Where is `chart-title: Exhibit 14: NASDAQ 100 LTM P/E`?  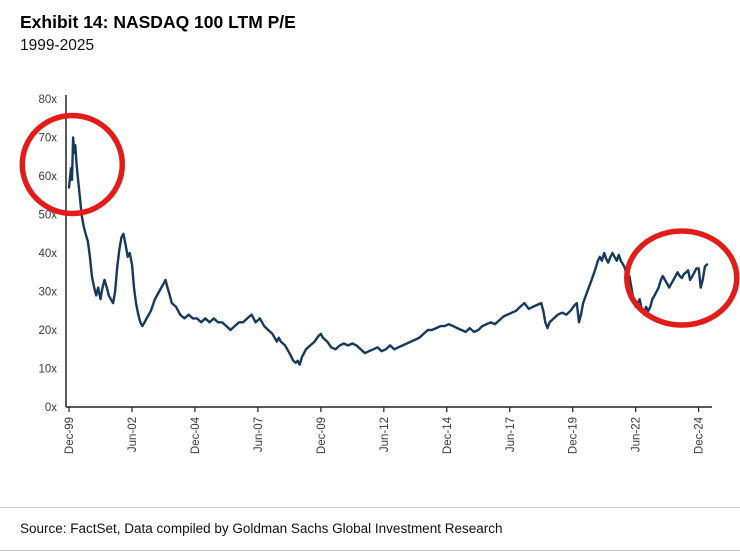
chart-title: Exhibit 14: NASDAQ 100 LTM P/E is located at coordinates (158, 22).